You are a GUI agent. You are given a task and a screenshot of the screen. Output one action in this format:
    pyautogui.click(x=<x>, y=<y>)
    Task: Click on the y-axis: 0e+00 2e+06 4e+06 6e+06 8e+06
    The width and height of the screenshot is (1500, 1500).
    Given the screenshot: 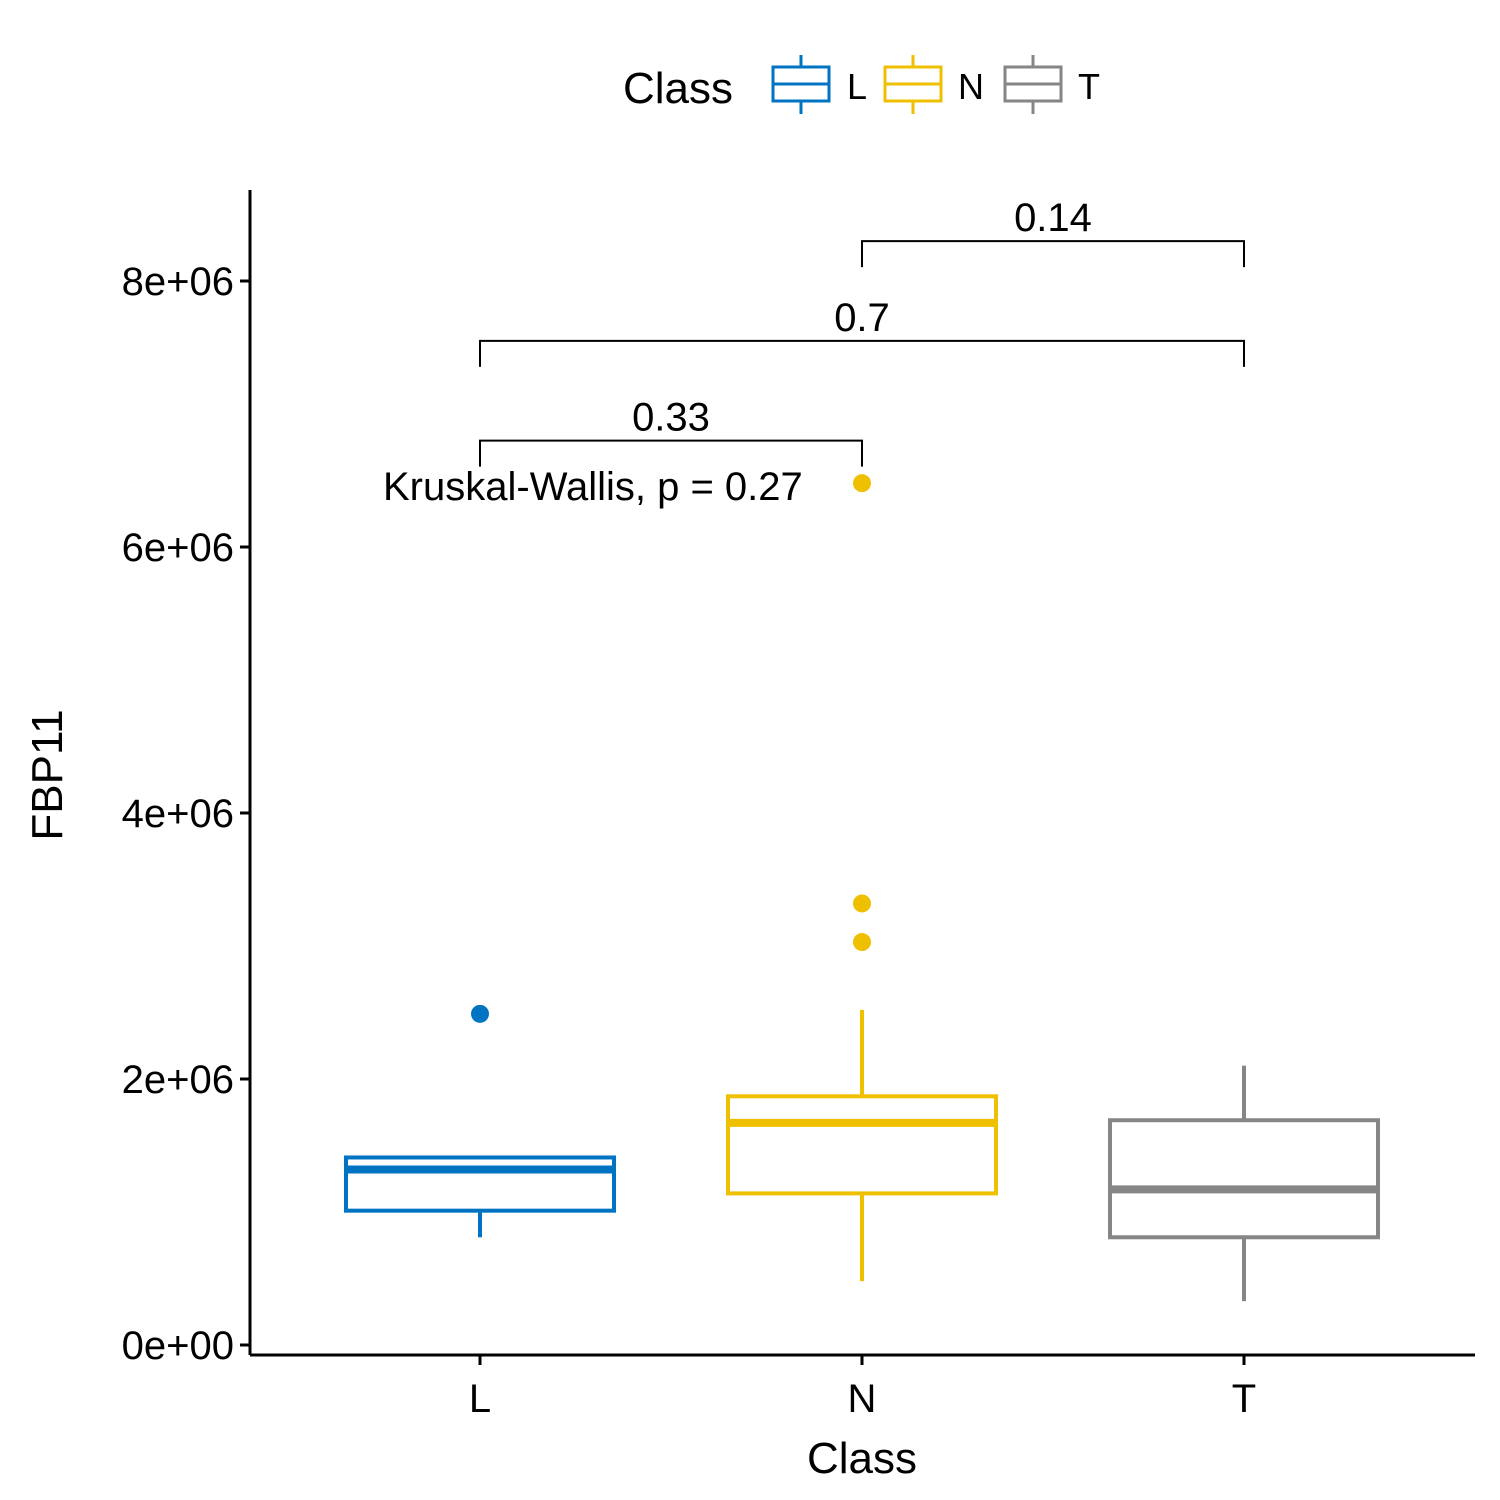 What is the action you would take?
    pyautogui.click(x=187, y=779)
    